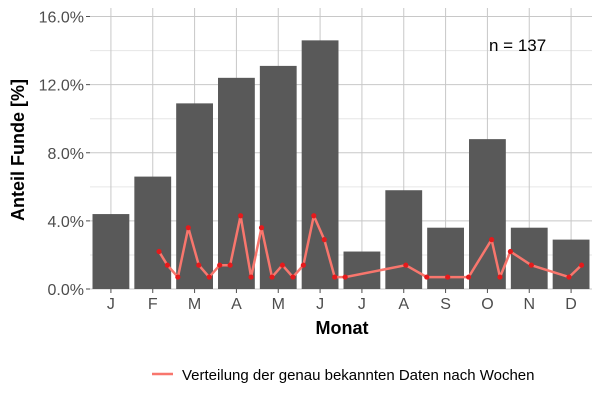 This screenshot has width=600, height=400. I want to click on annotation-n: n = 137, so click(517, 45).